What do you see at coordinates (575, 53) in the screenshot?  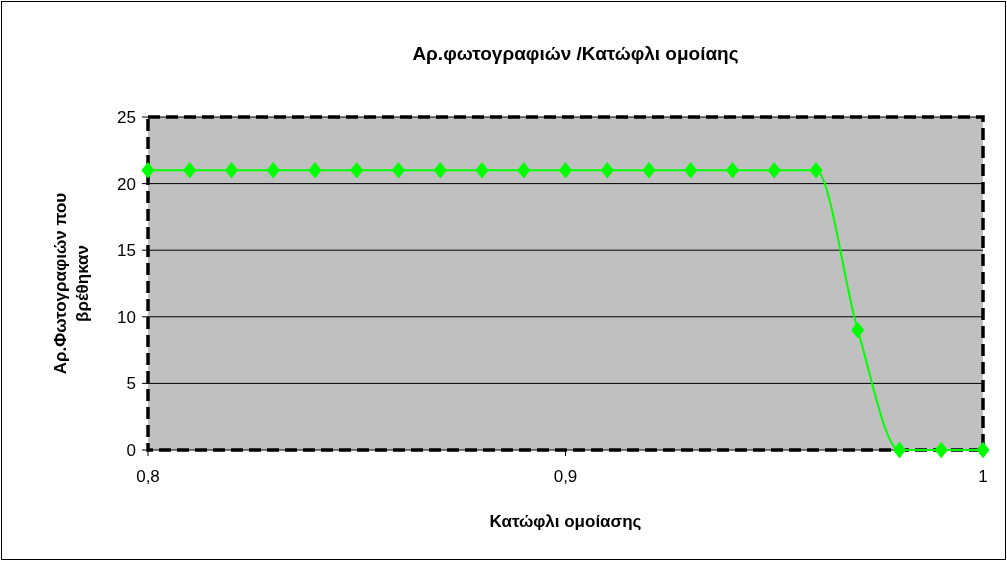 I see `chart-title: Αρ.φωτογραφιών /Κατώφλι ομοίαης` at bounding box center [575, 53].